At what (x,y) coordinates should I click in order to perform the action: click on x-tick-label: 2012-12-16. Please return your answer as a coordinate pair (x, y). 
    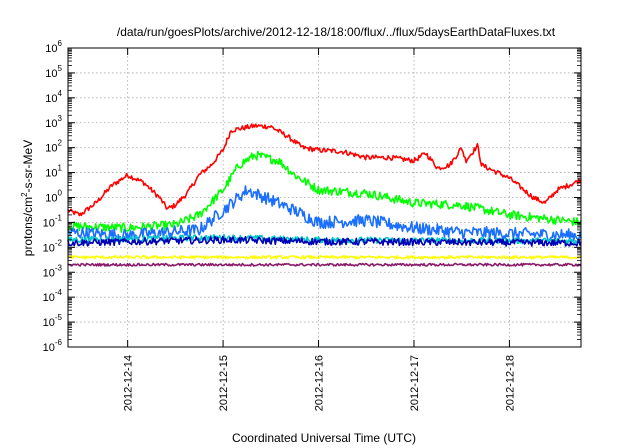
    Looking at the image, I should click on (320, 383).